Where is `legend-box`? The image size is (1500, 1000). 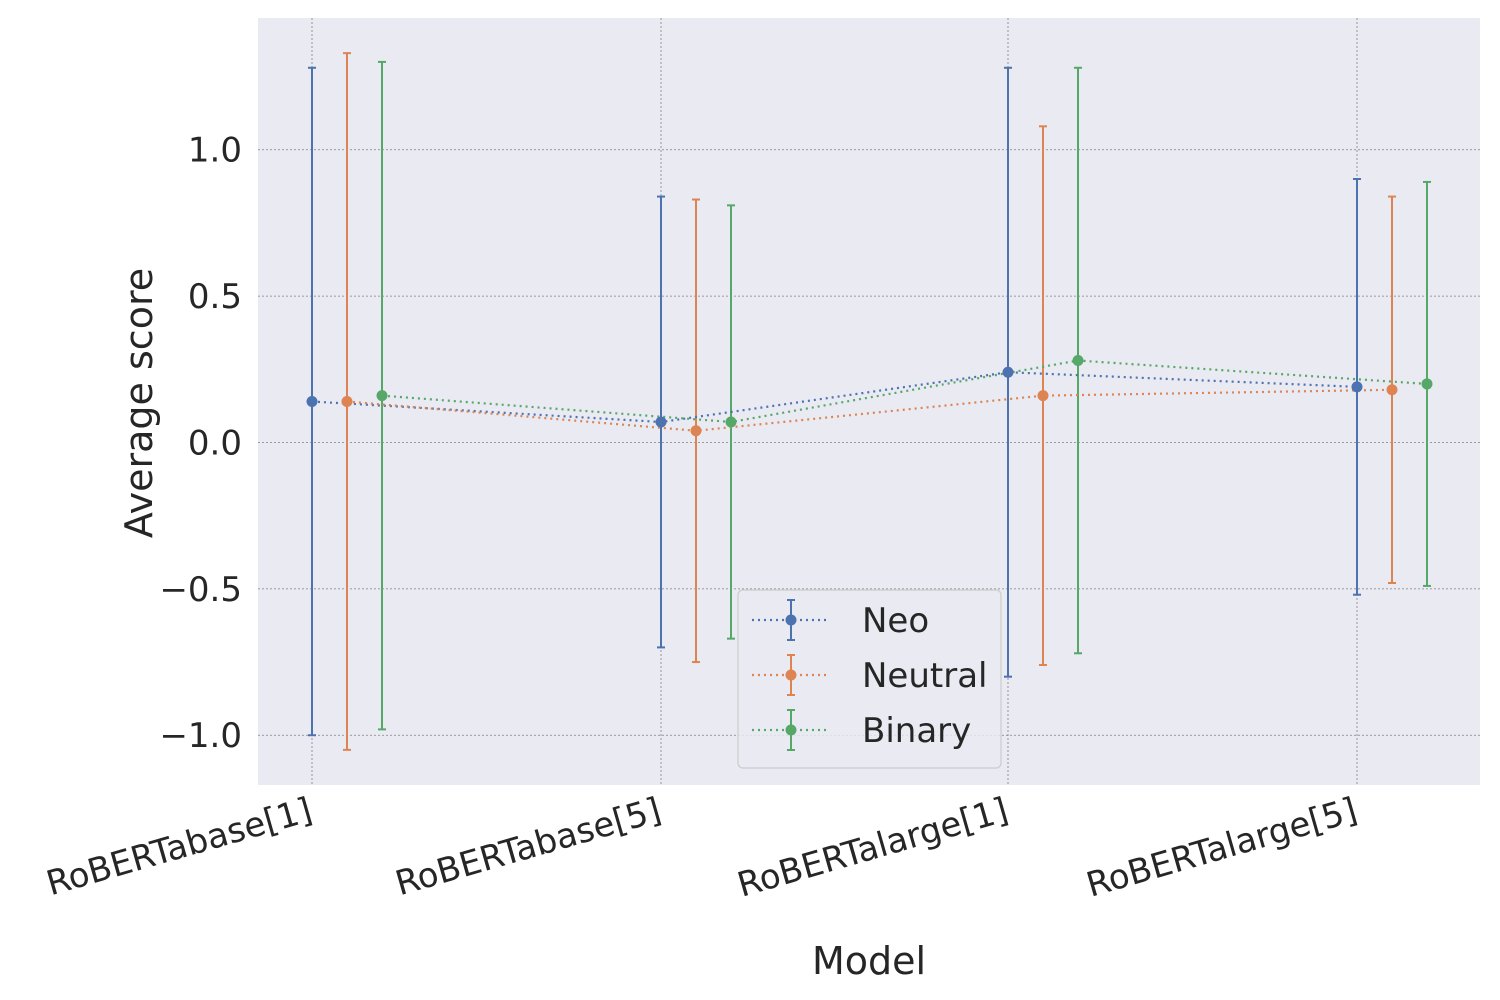
legend-box is located at coordinates (869, 679).